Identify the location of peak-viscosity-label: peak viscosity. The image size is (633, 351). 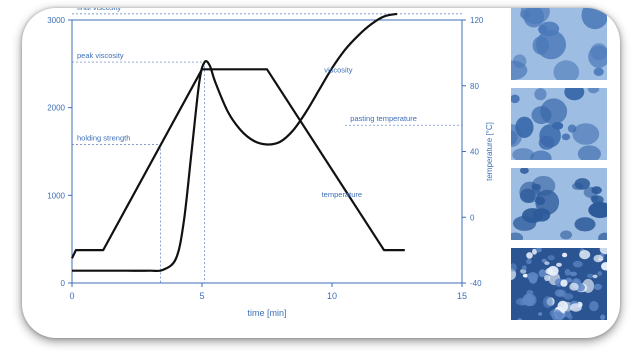
(100, 55).